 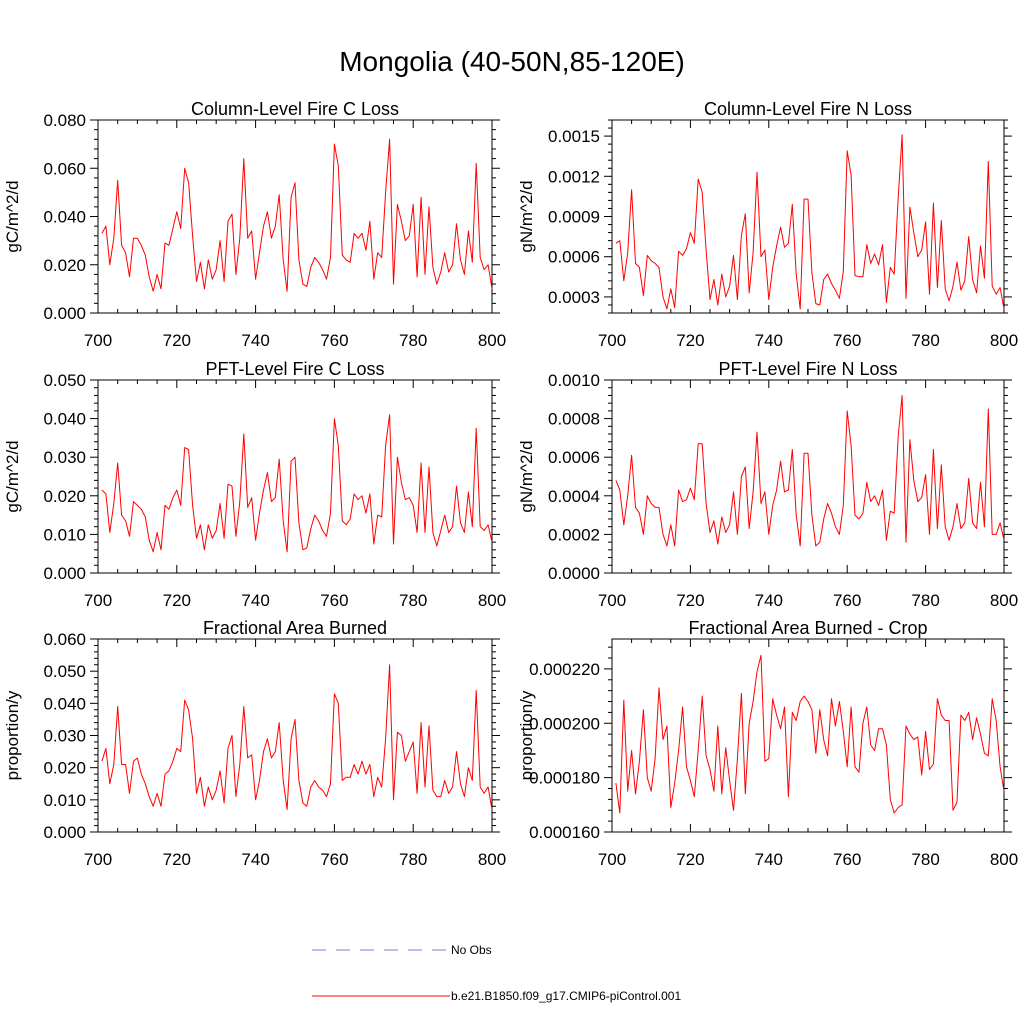 What do you see at coordinates (512, 61) in the screenshot?
I see `figure-title: Mongolia (40-50N,85-120E)` at bounding box center [512, 61].